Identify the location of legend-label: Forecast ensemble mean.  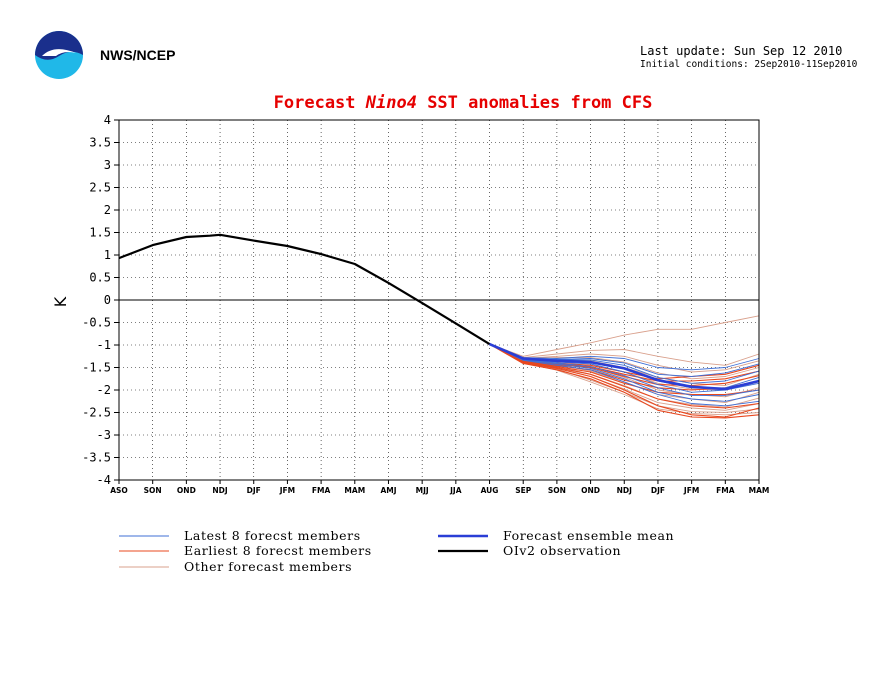
(588, 535).